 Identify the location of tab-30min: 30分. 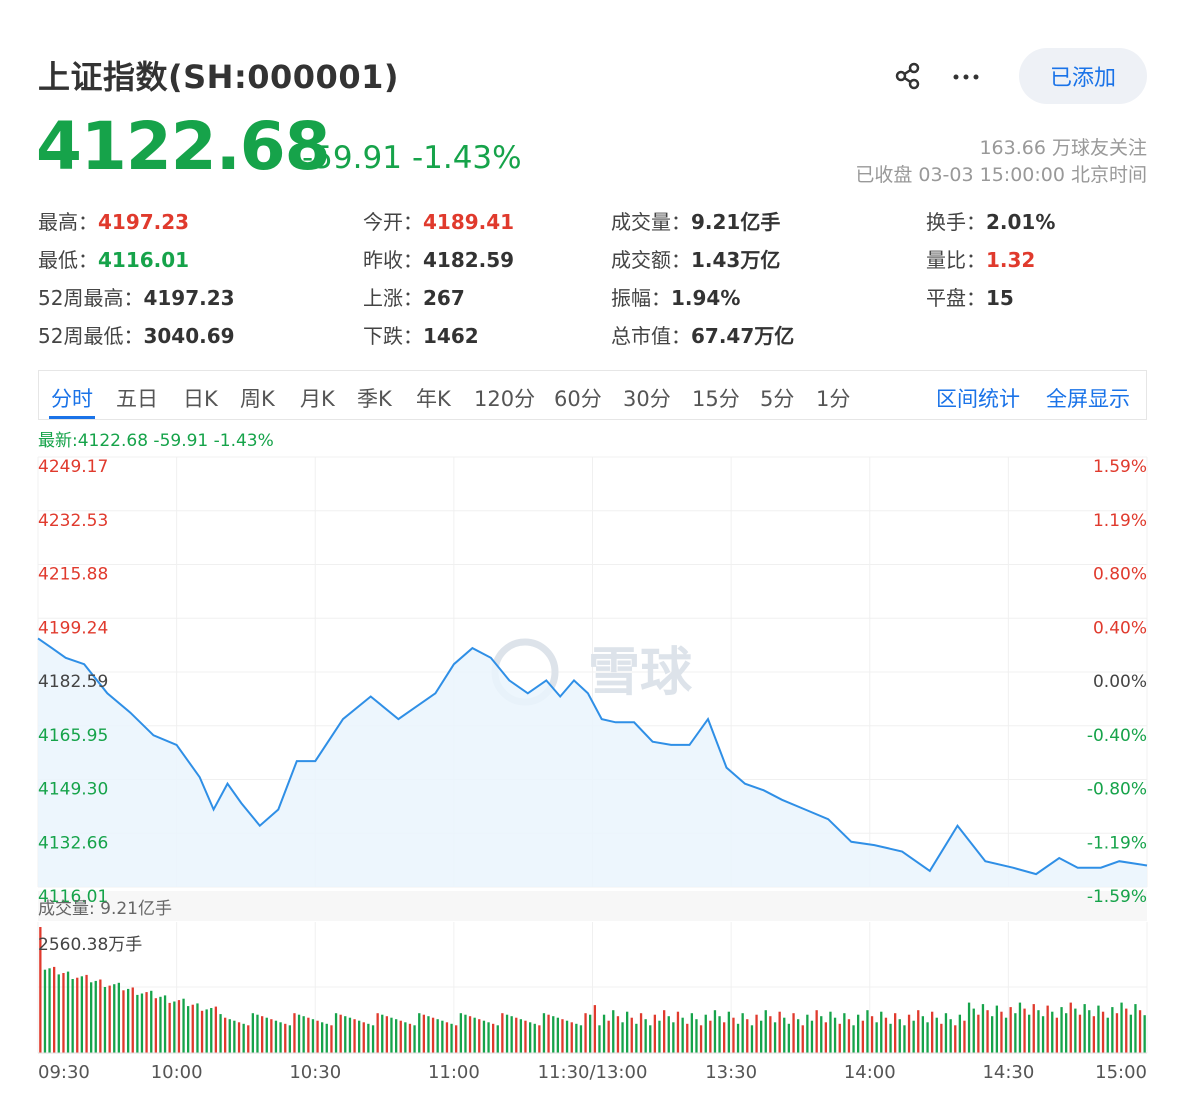
(647, 399).